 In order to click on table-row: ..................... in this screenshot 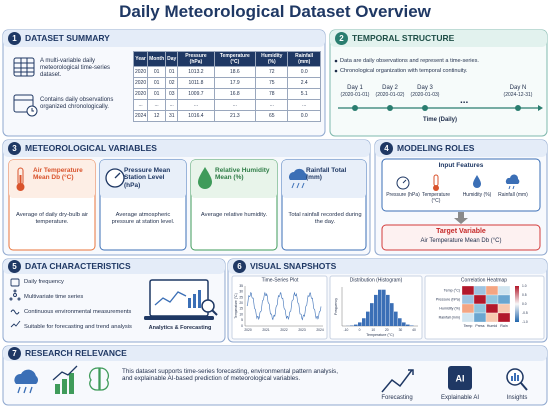, I will do `click(226, 105)`.